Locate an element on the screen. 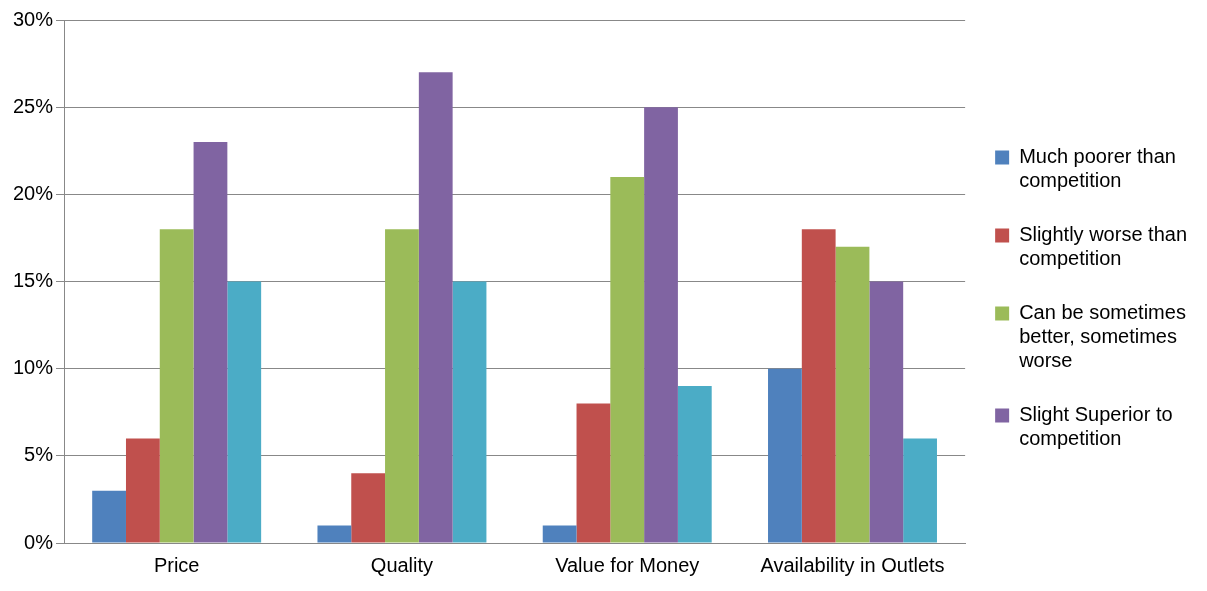  y-tick-label: 10% is located at coordinates (33, 367).